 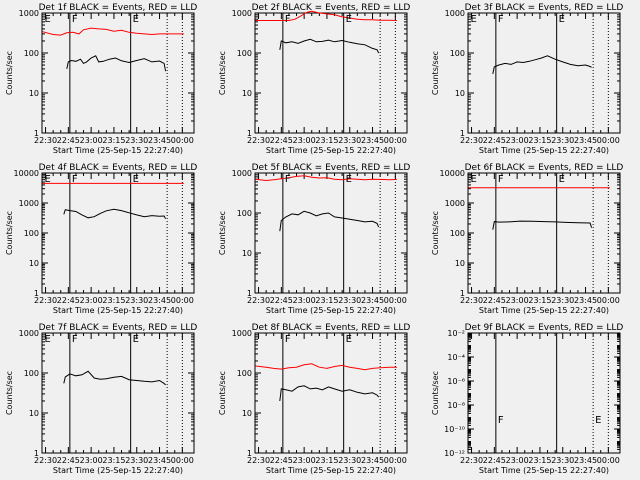 I want to click on panel-title: Det 5f BLACK = Events, RED = LLD, so click(x=331, y=168).